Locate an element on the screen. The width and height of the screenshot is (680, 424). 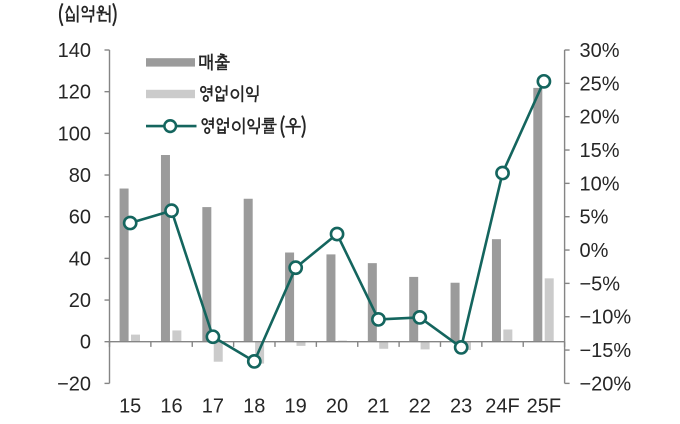
svg-text: 23 is located at coordinates (461, 407).